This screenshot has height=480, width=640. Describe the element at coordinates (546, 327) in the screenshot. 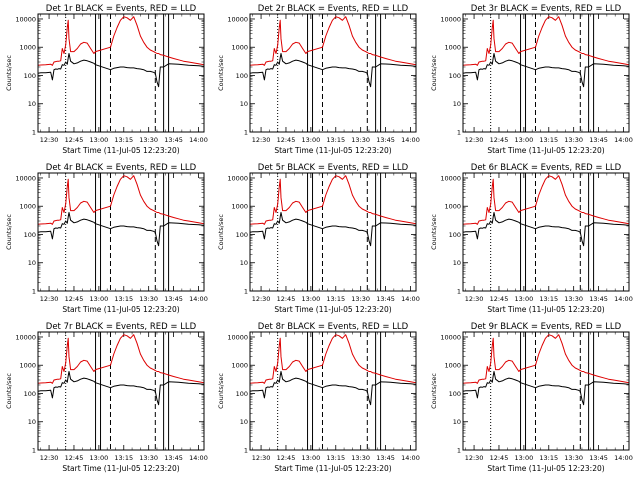

I see `panel-title: Det 9r BLACK = Events, RED = LLD` at that location.